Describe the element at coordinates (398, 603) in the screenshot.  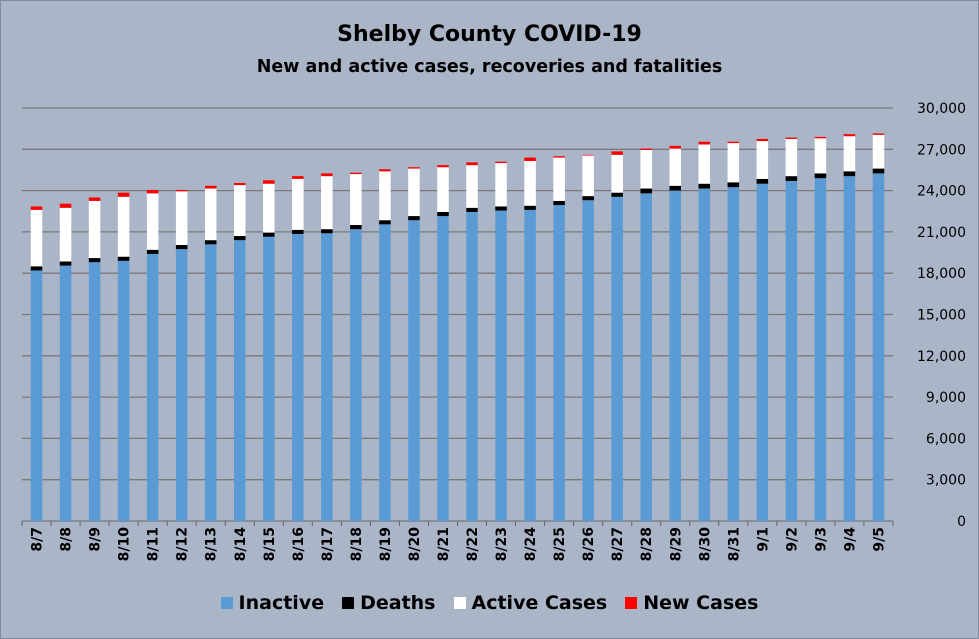
I see `legend-label: Deaths` at that location.